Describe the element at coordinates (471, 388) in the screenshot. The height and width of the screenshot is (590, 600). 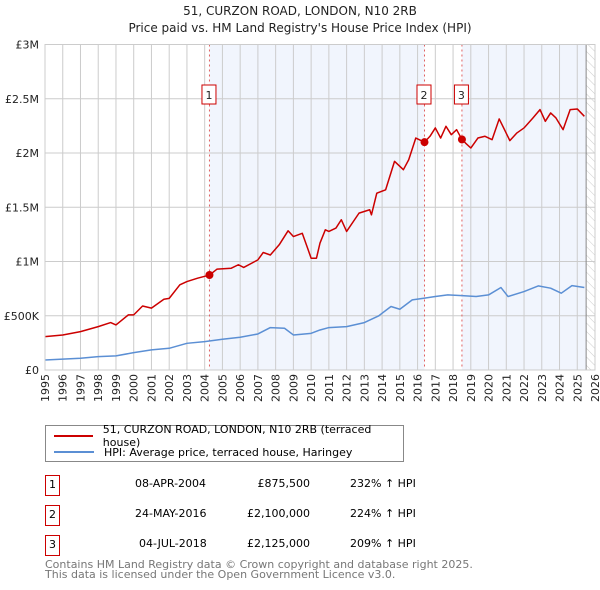
I see `x-tick-label: 2019` at that location.